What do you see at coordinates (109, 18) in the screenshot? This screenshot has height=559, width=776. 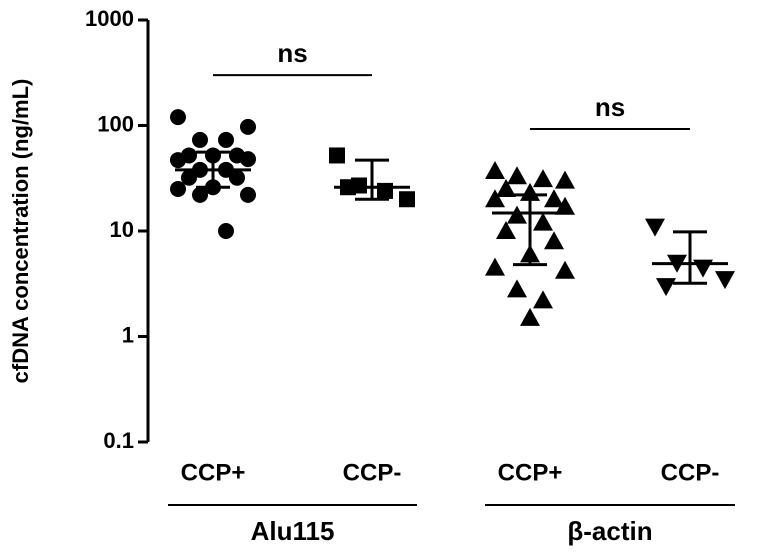 I see `y-tick-label: 1000` at bounding box center [109, 18].